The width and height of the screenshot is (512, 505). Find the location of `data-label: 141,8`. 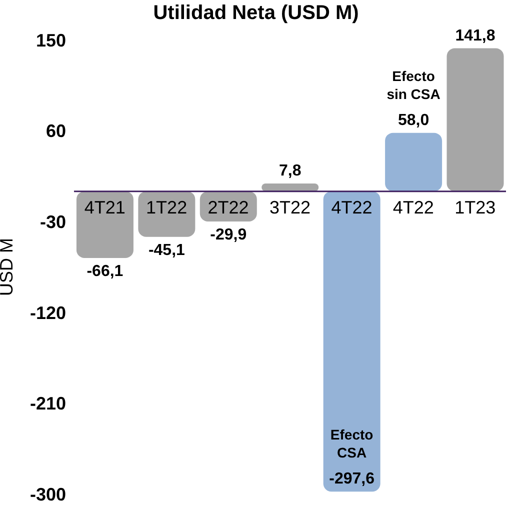

data-label: 141,8 is located at coordinates (475, 35).